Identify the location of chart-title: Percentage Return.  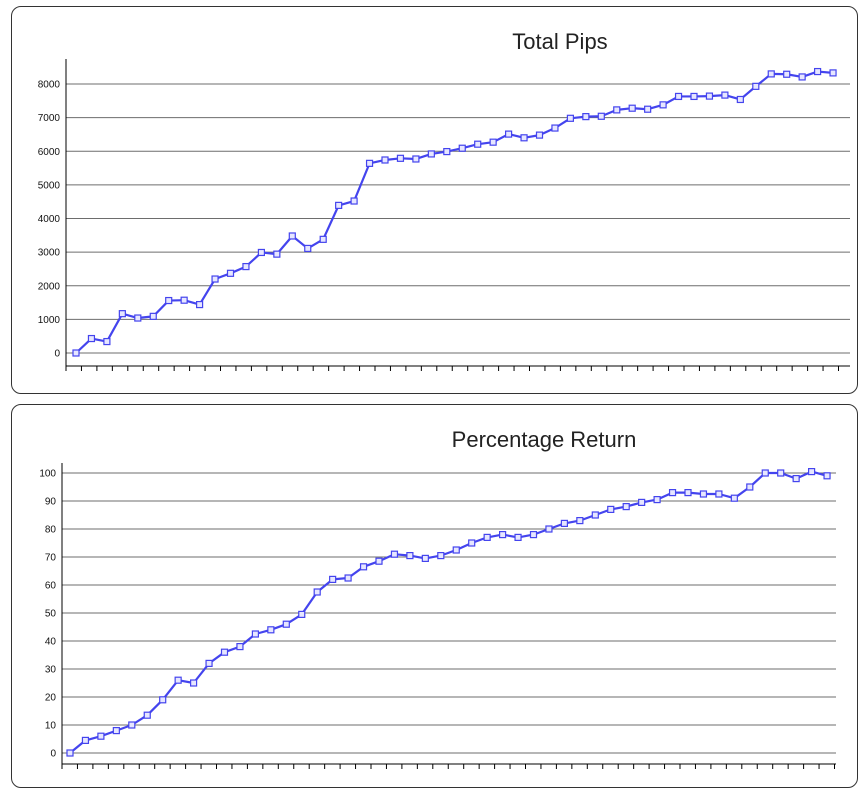
(544, 439).